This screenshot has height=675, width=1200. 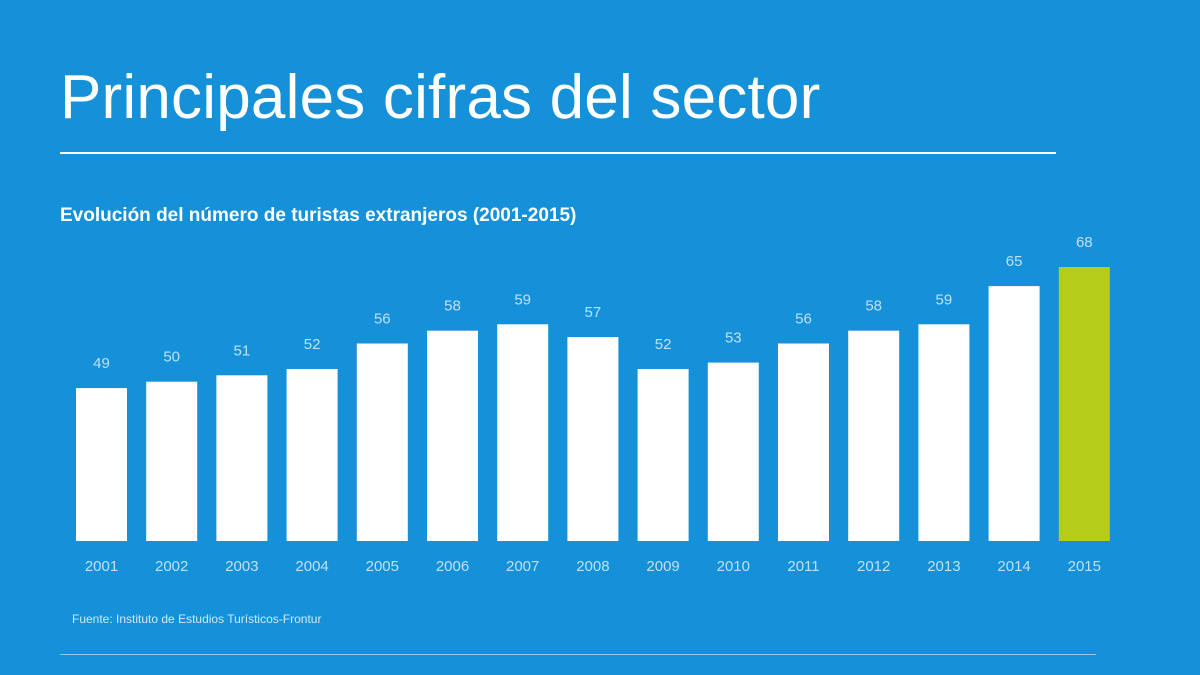 I want to click on year-label-2003: 2003, so click(x=241, y=566).